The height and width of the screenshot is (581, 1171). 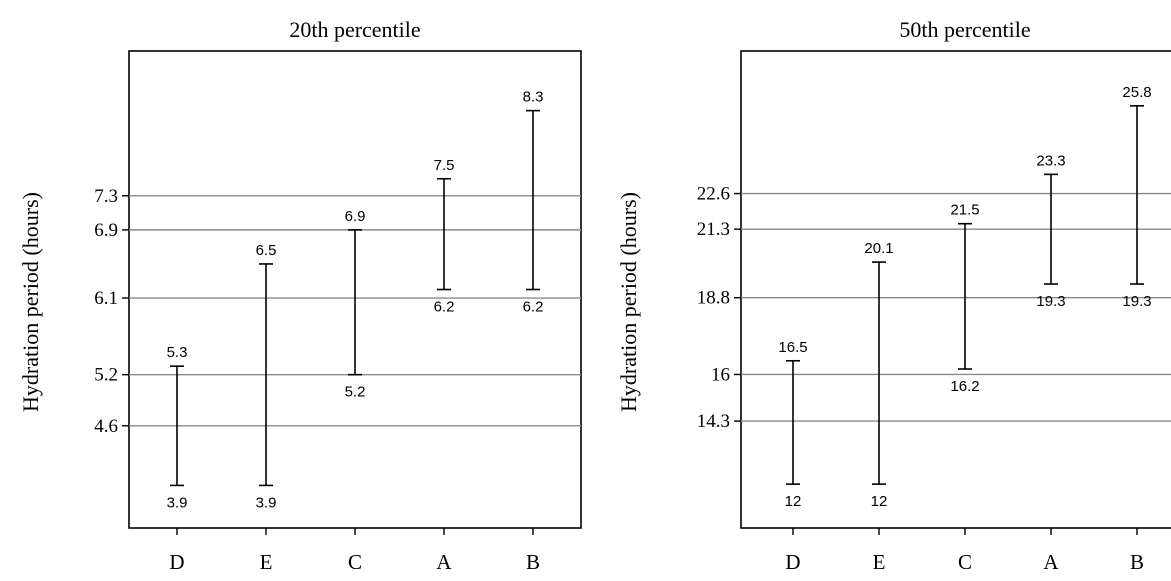 I want to click on y-tick-label: 4.6, so click(x=106, y=426).